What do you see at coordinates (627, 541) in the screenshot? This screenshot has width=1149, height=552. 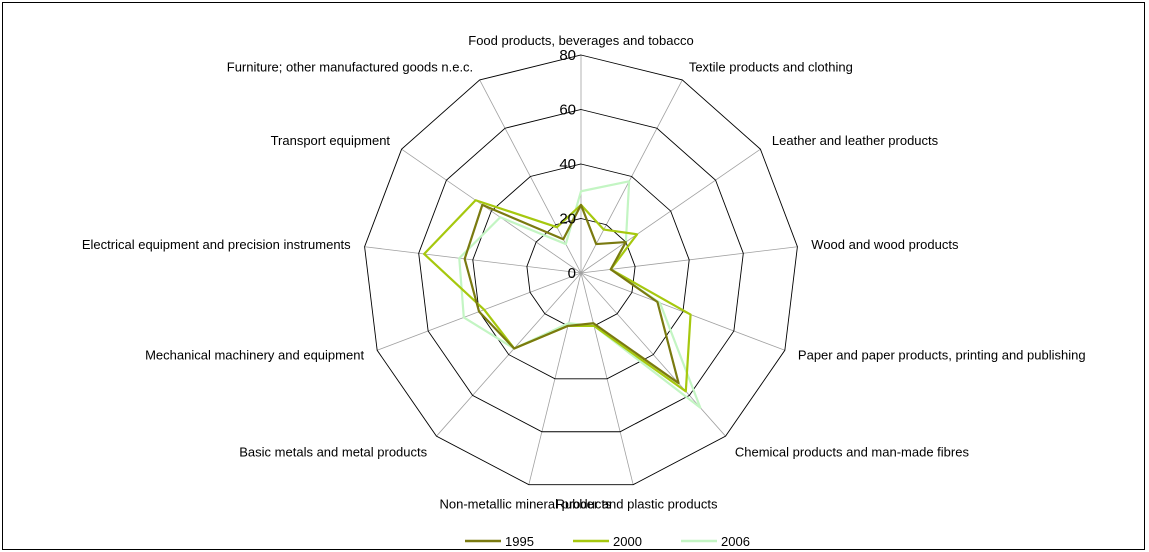 I see `legend-label: 2000` at bounding box center [627, 541].